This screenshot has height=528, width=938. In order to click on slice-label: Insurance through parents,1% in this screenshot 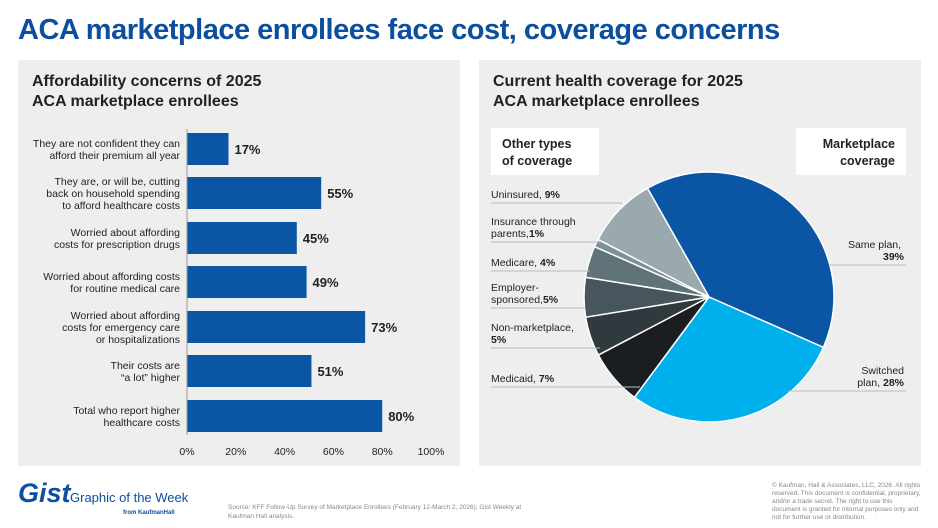, I will do `click(533, 228)`.